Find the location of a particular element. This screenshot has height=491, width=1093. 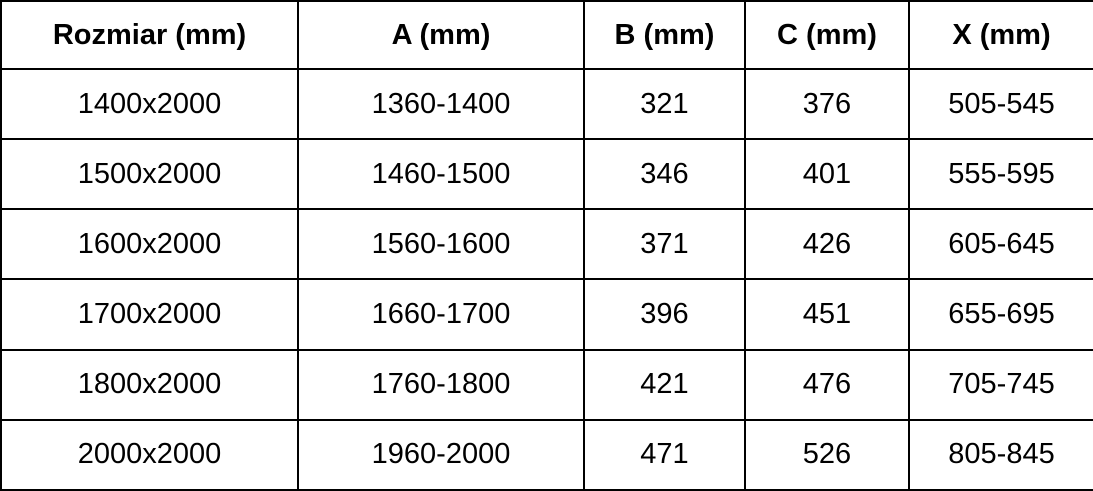

table-cell-a: 1660-1700 is located at coordinates (441, 314).